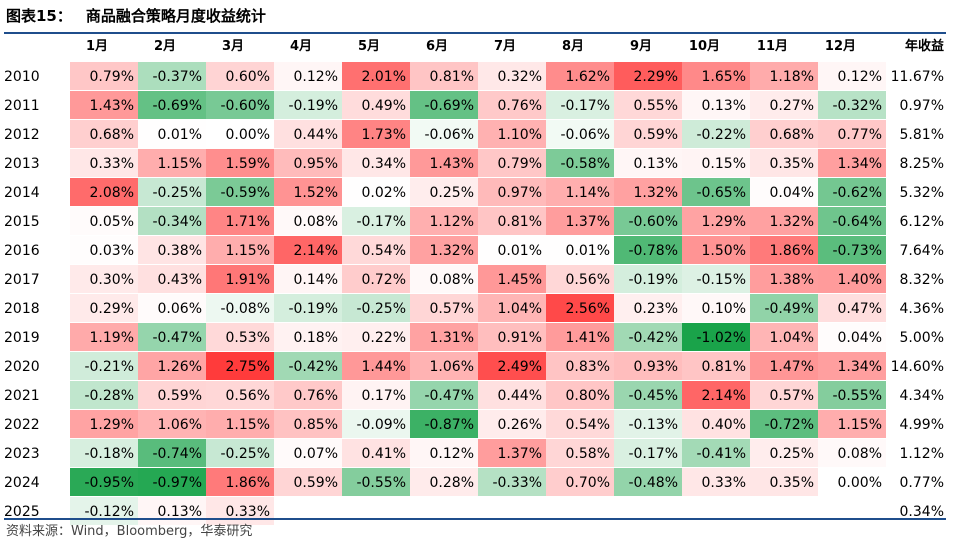 This screenshot has width=966, height=550. I want to click on heatmap-cell: 1.86%, so click(784, 250).